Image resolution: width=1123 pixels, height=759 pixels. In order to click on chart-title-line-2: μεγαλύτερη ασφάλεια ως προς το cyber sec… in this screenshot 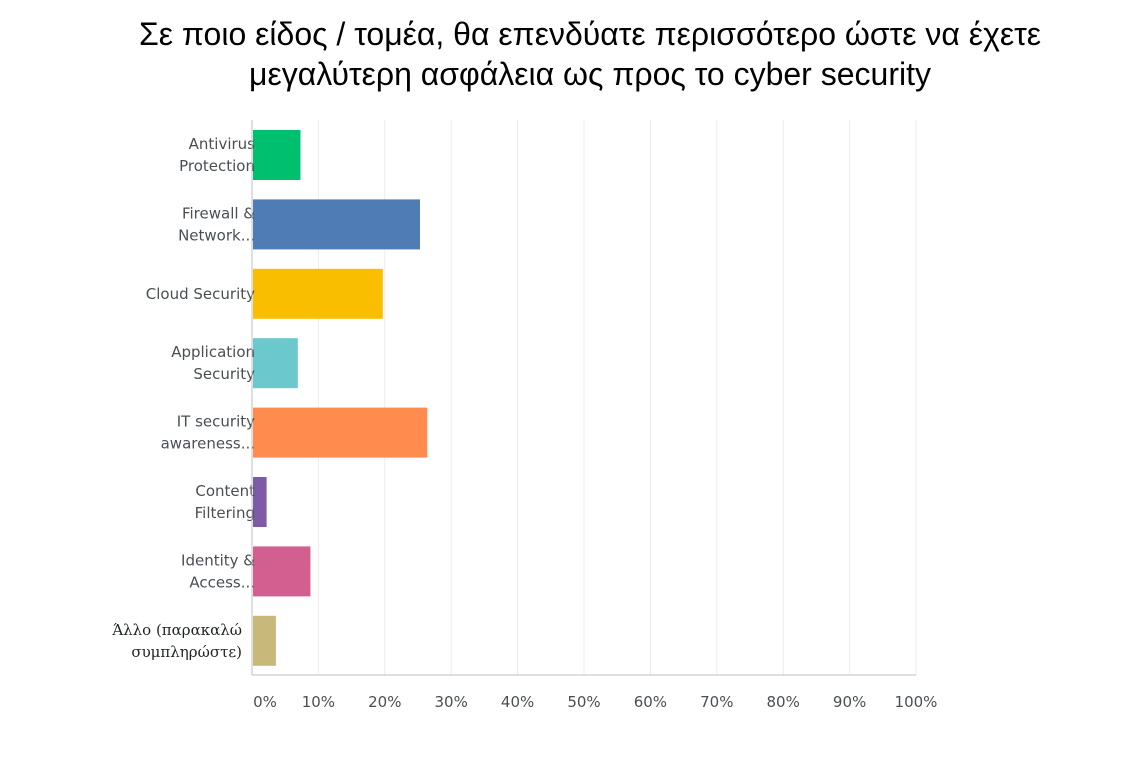, I will do `click(590, 74)`.